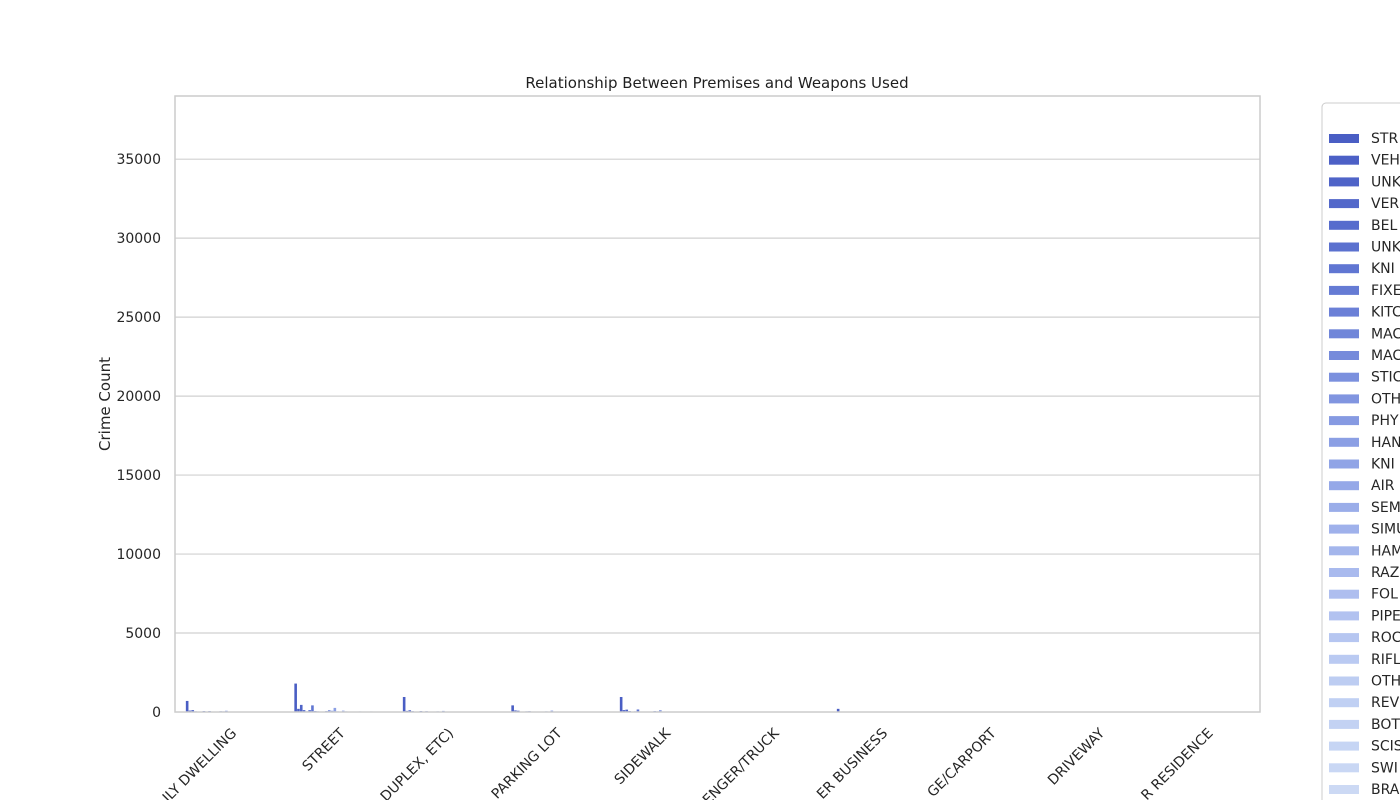 This screenshot has height=800, width=1400. What do you see at coordinates (105, 404) in the screenshot?
I see `y-axis-label: Crime Count` at bounding box center [105, 404].